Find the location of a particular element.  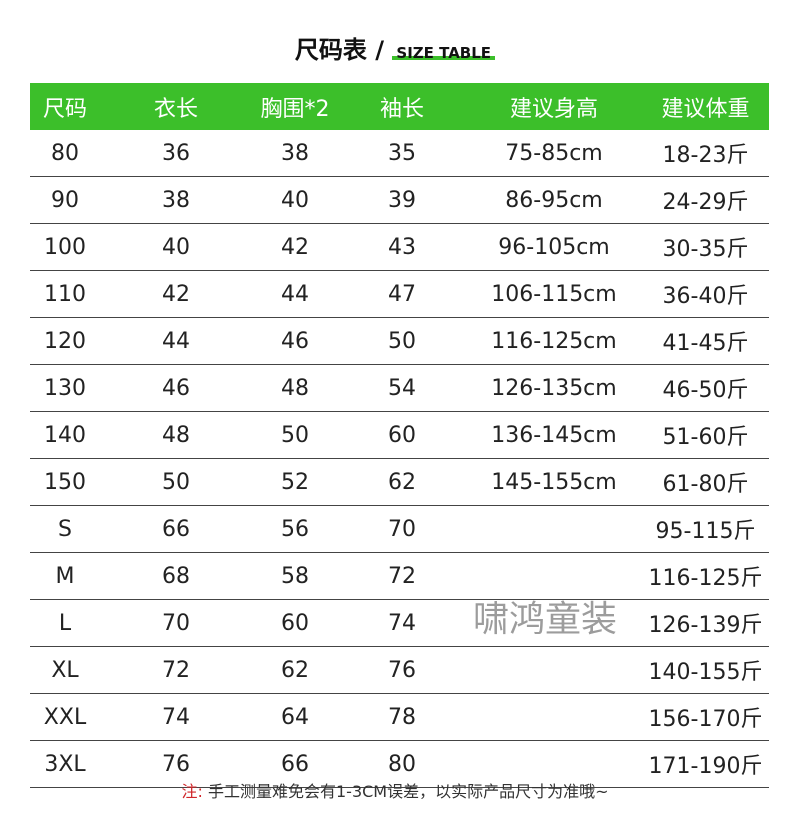

table-cell: 116-125斤 is located at coordinates (705, 576).